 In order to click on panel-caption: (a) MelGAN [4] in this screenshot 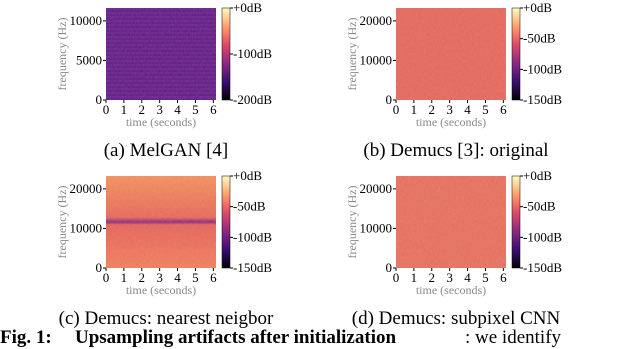, I will do `click(166, 150)`.